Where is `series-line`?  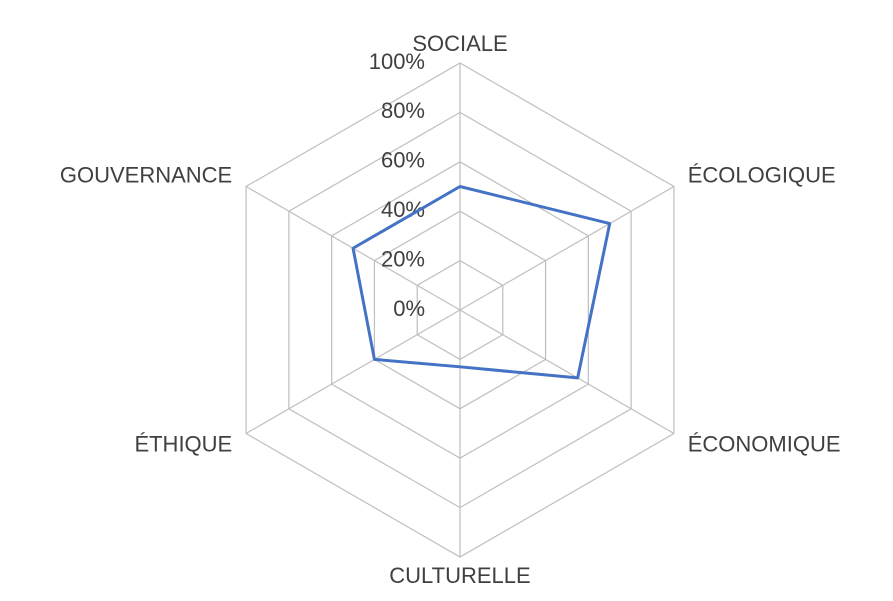
series-line is located at coordinates (481, 282).